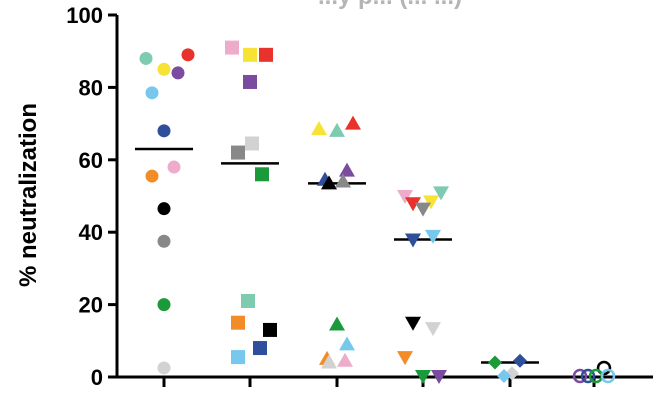 The width and height of the screenshot is (655, 395). I want to click on y-tick-label: 60, so click(91, 160).